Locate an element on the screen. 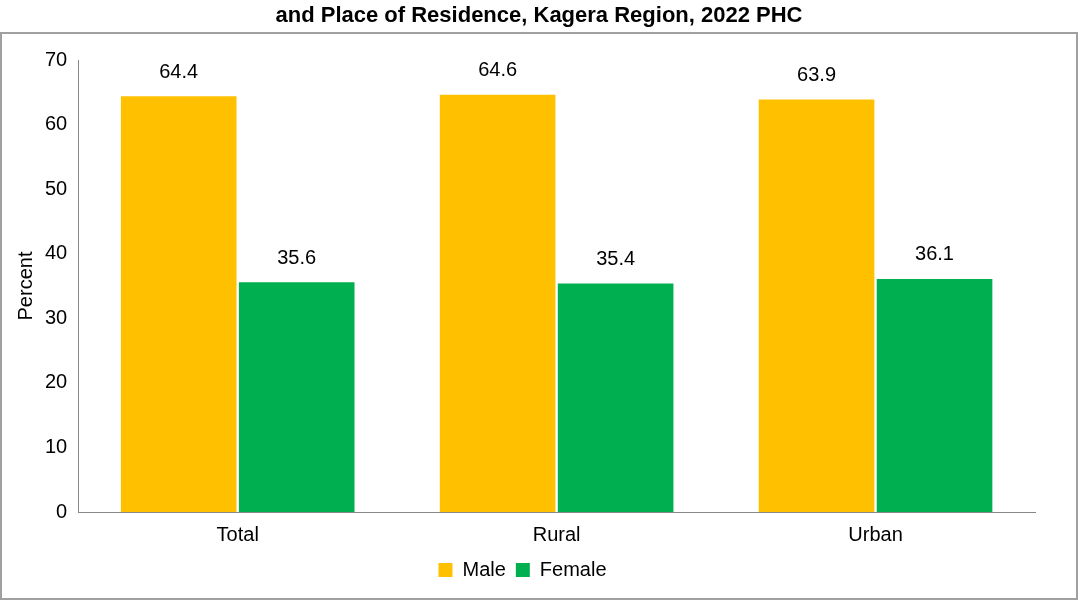  y-tick-label: 10 is located at coordinates (56, 445).